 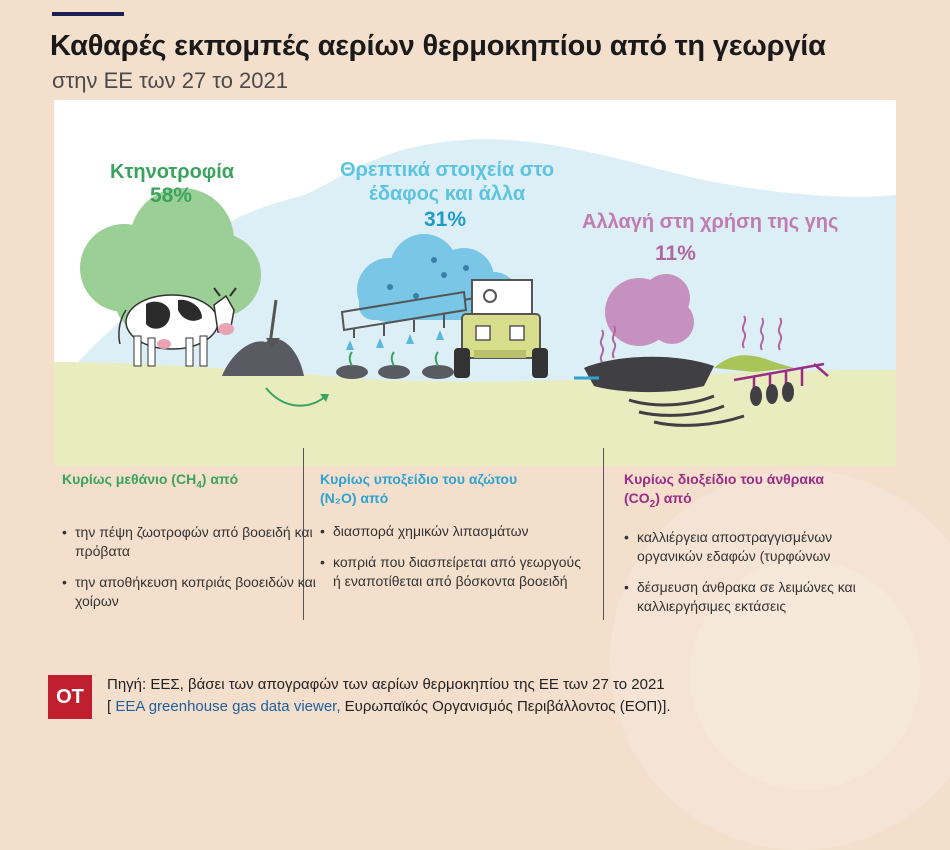 What do you see at coordinates (649, 374) in the screenshot?
I see `peat-mound` at bounding box center [649, 374].